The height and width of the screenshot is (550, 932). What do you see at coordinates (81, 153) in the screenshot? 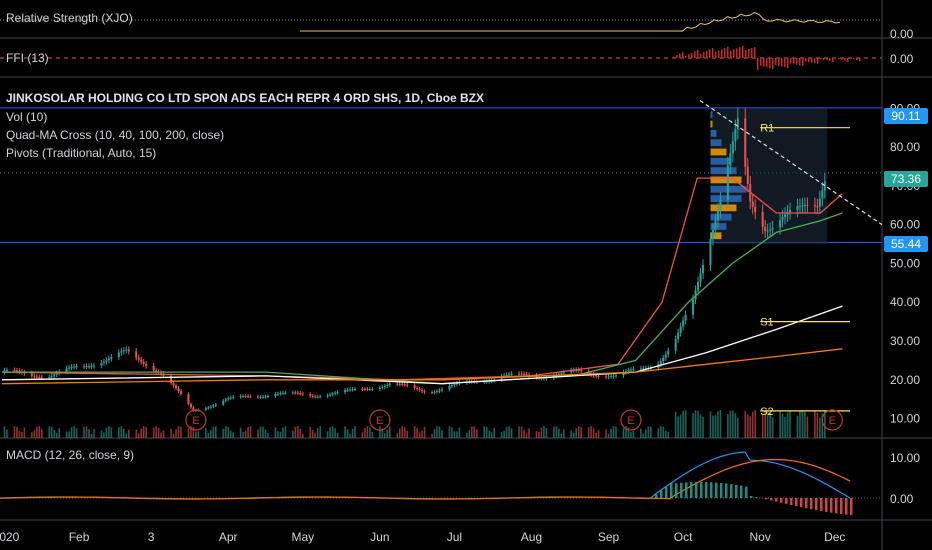
I see `study-pivots: Pivots (Traditional, Auto, 15)` at bounding box center [81, 153].